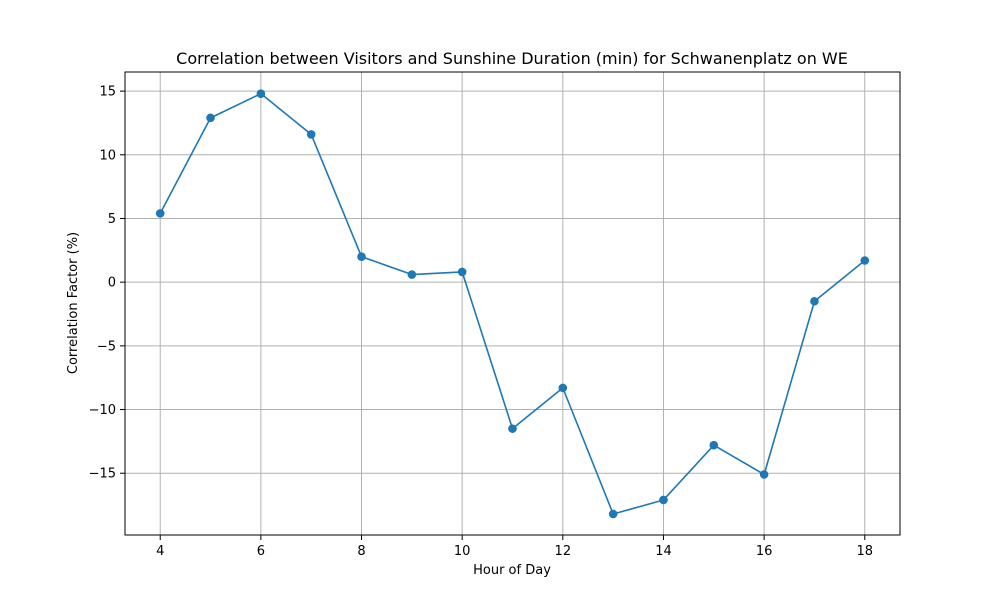 The image size is (1000, 600). What do you see at coordinates (764, 551) in the screenshot?
I see `x-tick-label: 16` at bounding box center [764, 551].